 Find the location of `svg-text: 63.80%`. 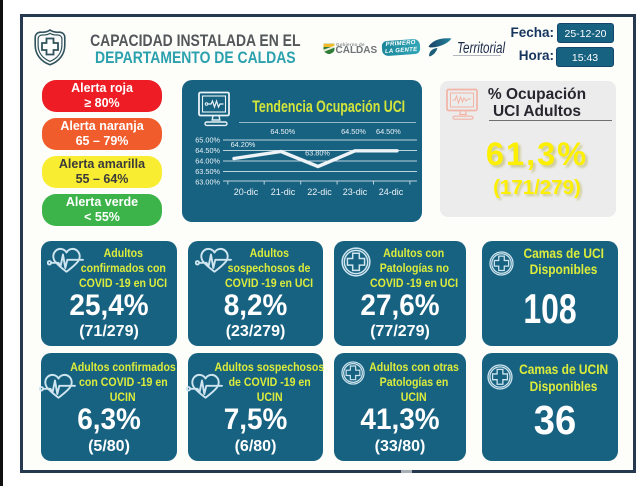

svg-text: 63.80% is located at coordinates (317, 153).